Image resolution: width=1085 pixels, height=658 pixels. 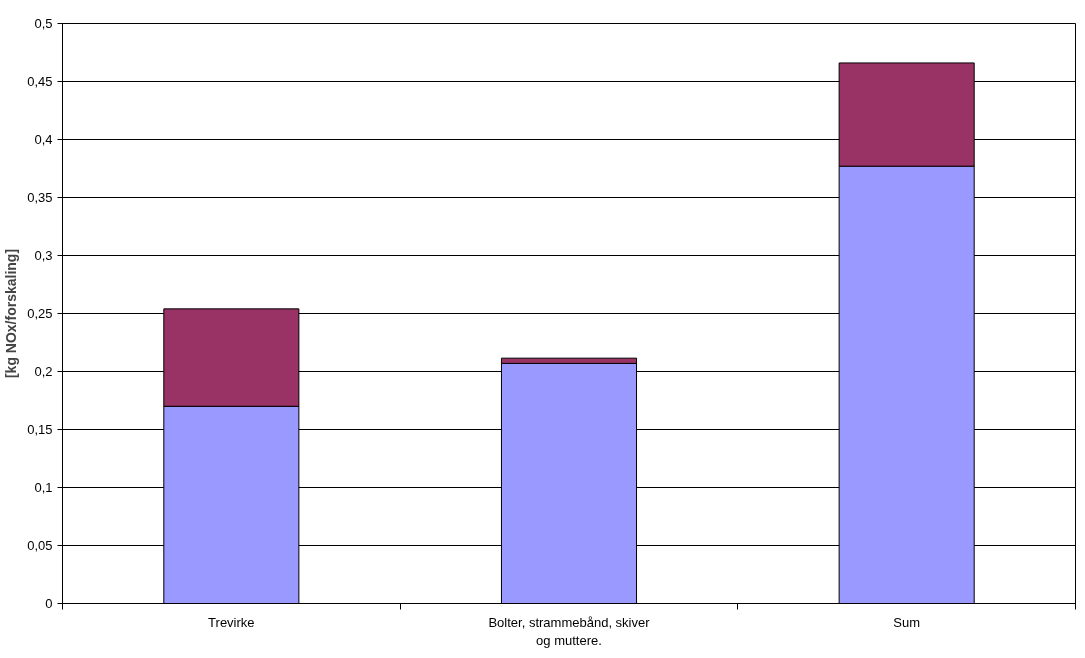 What do you see at coordinates (40, 545) in the screenshot?
I see `y-tick-label: 0,05` at bounding box center [40, 545].